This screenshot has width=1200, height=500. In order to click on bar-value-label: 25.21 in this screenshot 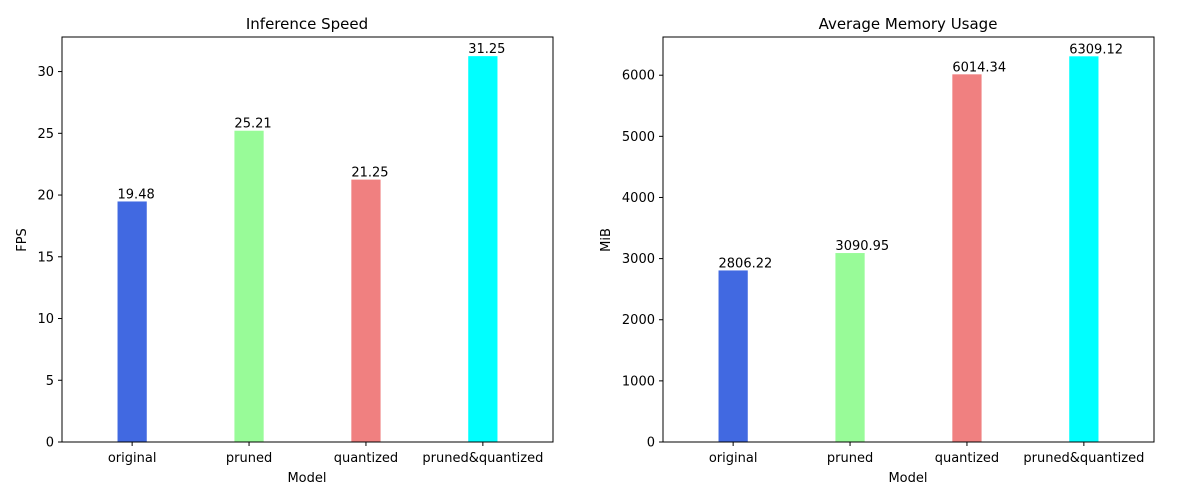, I will do `click(252, 124)`.